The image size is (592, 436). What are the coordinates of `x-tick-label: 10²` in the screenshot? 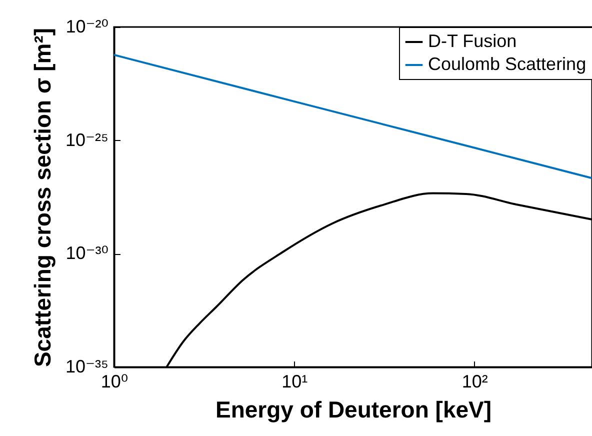 It's located at (475, 382).